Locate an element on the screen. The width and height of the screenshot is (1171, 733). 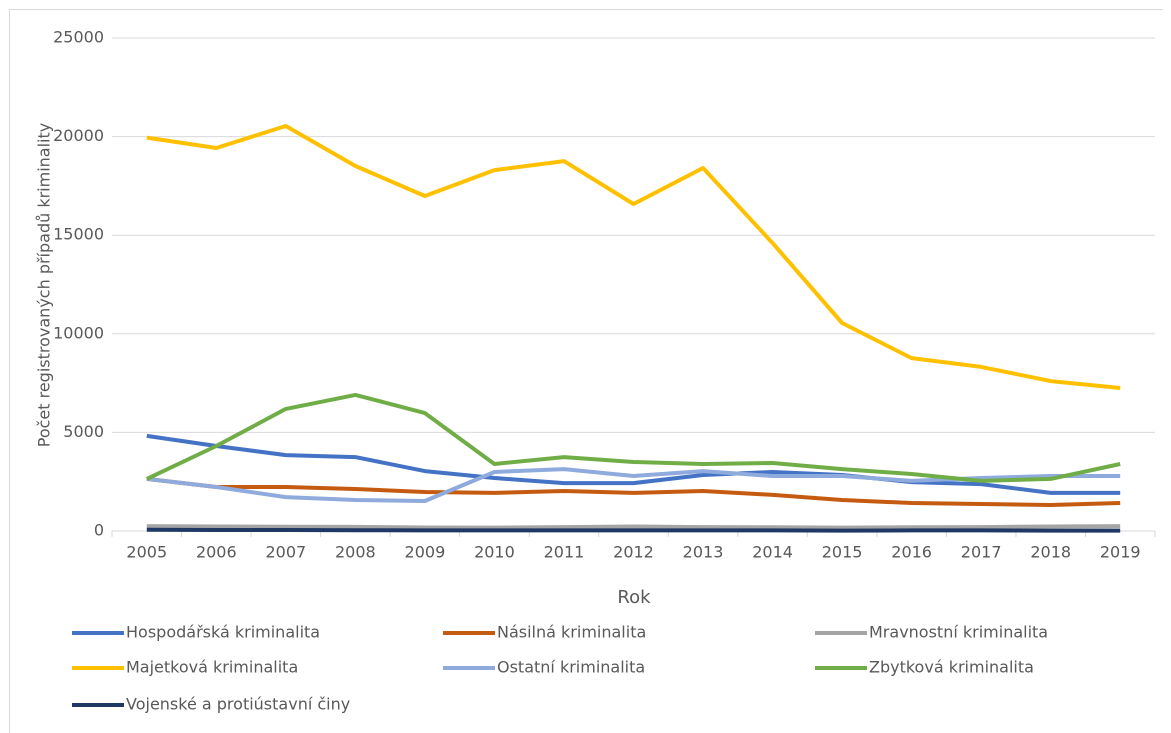
x-tick-label: 2009 is located at coordinates (425, 552).